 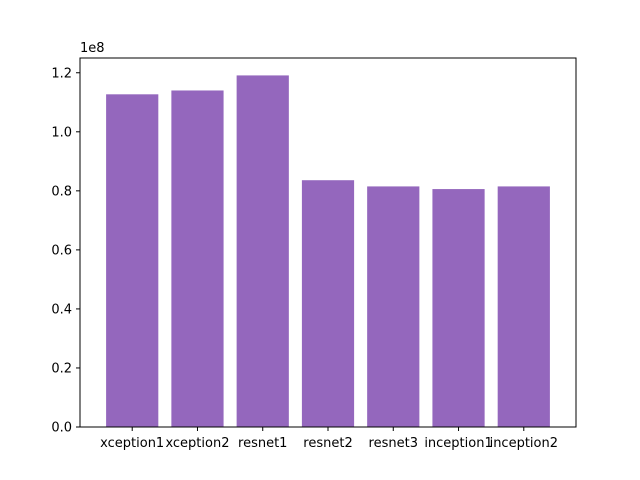 What do you see at coordinates (61, 250) in the screenshot?
I see `y-tick-label: 0.6` at bounding box center [61, 250].